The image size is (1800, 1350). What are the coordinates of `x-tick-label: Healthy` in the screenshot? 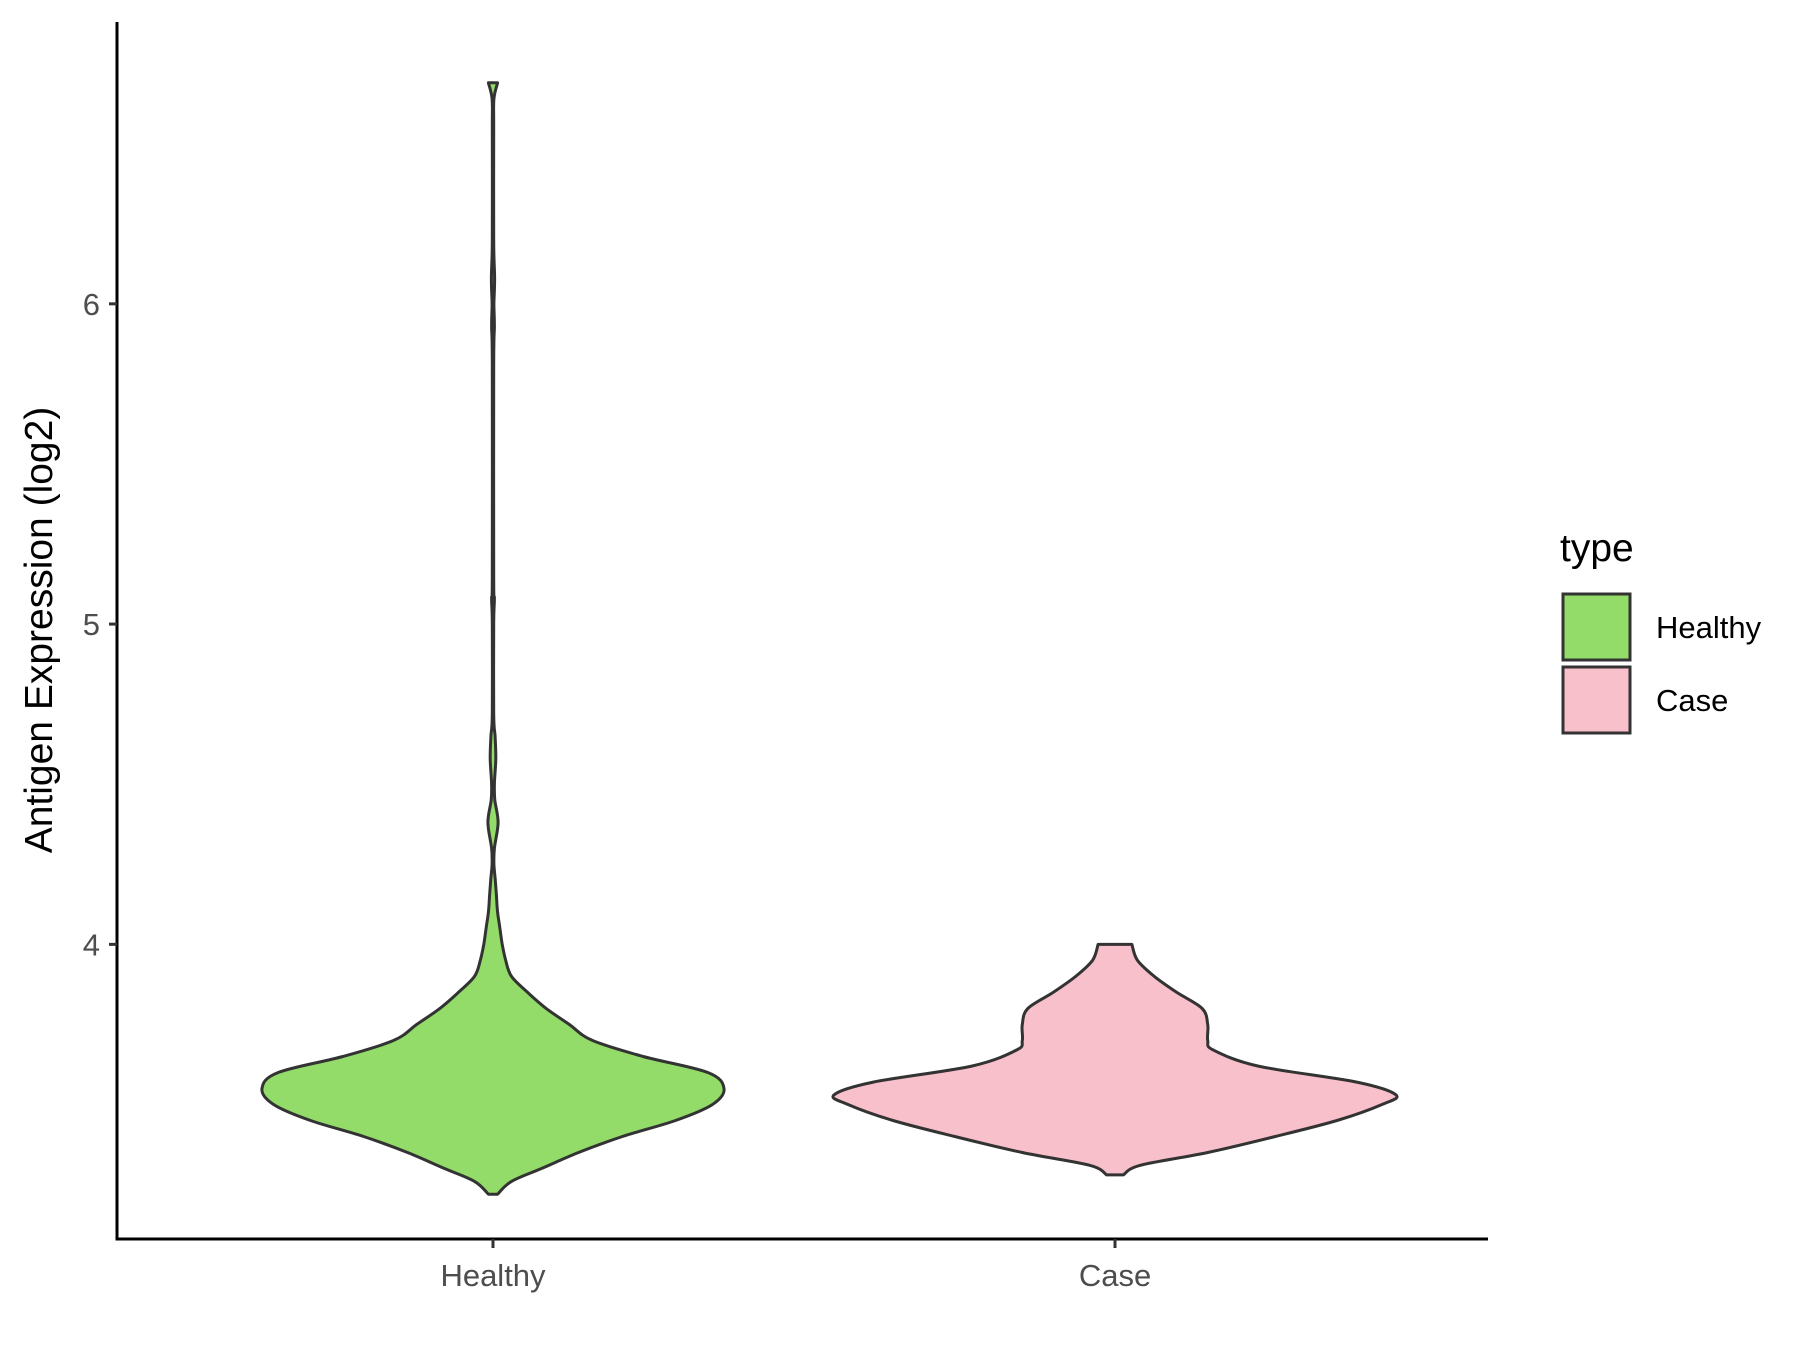 It's located at (493, 1275).